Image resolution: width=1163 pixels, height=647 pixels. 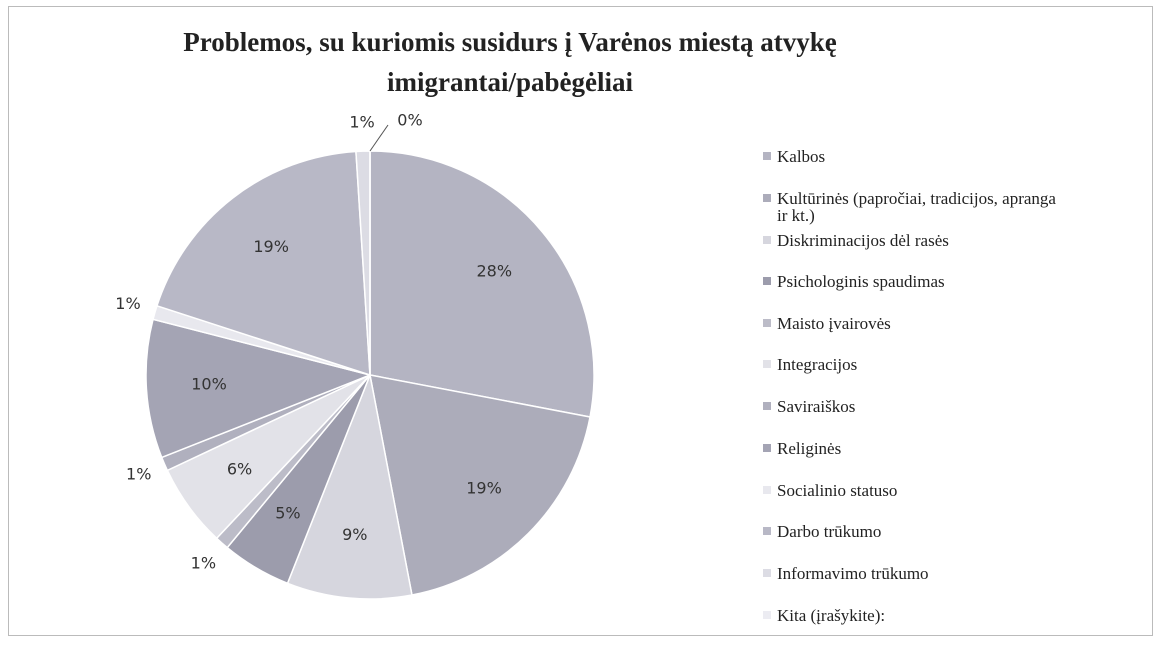 What do you see at coordinates (801, 156) in the screenshot?
I see `legend-label: Kalbos` at bounding box center [801, 156].